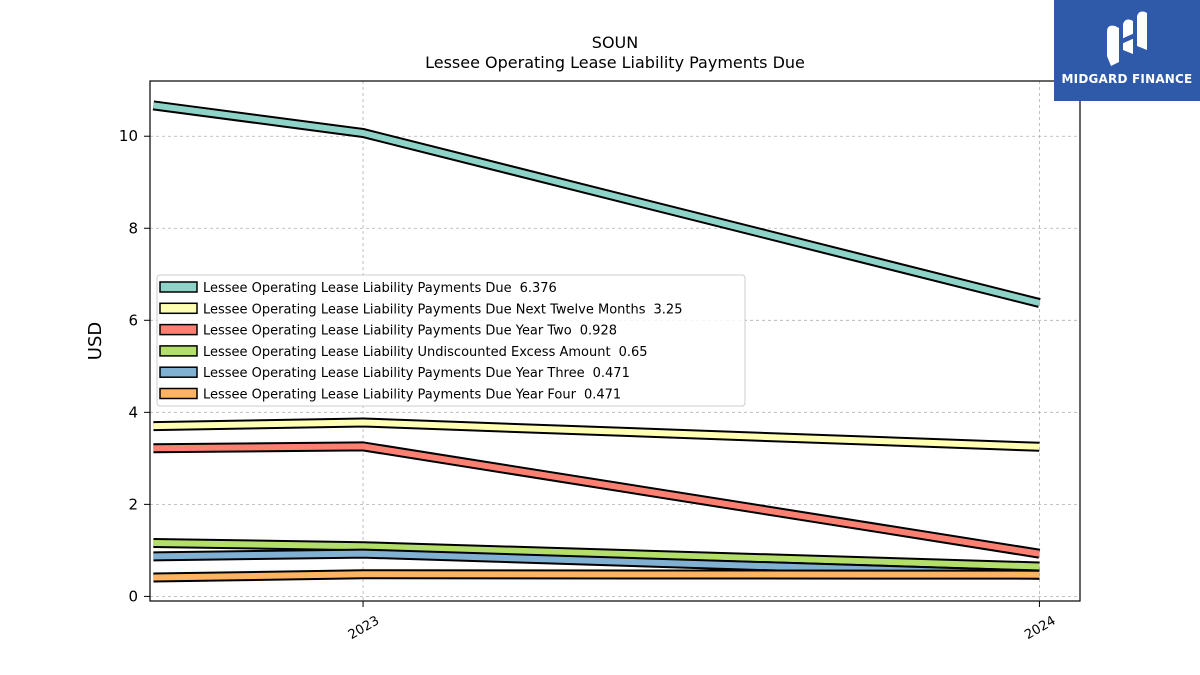 The image size is (1200, 675). What do you see at coordinates (538, 288) in the screenshot?
I see `legend-series-value: 6.376` at bounding box center [538, 288].